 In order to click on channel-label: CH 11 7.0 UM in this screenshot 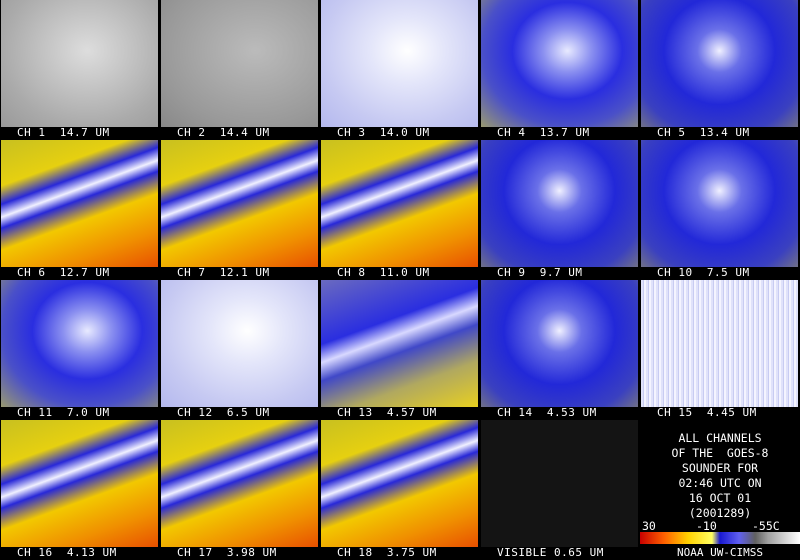, I will do `click(63, 412)`.